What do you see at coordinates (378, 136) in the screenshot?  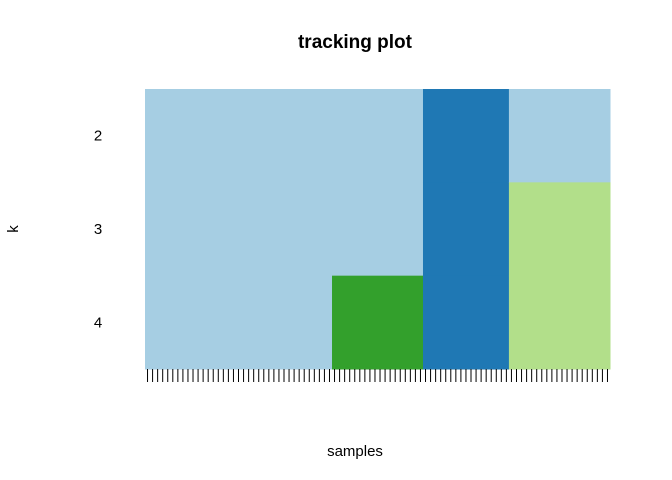 I see `heatmap-cell-k2-seg1` at bounding box center [378, 136].